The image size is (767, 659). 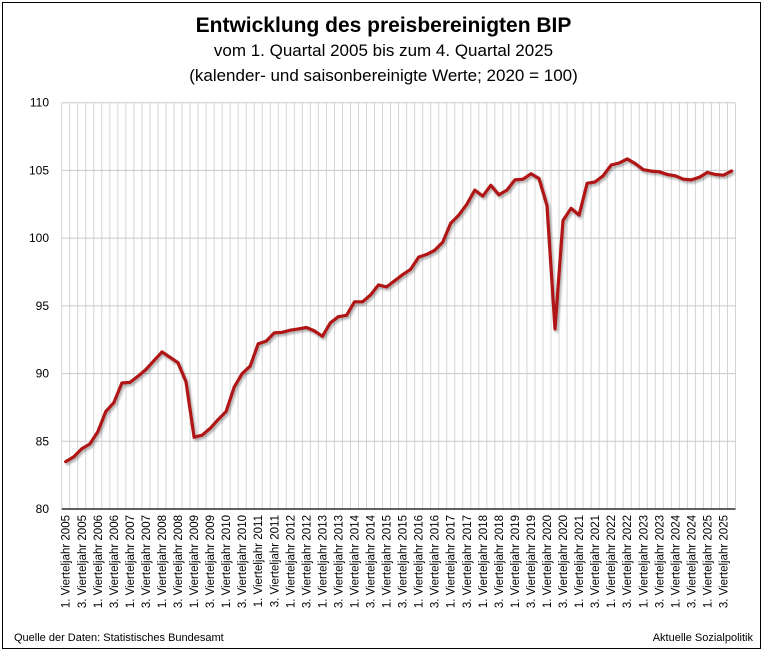 What do you see at coordinates (195, 561) in the screenshot?
I see `x-tick-label: 1. Vierteljahr 2009` at bounding box center [195, 561].